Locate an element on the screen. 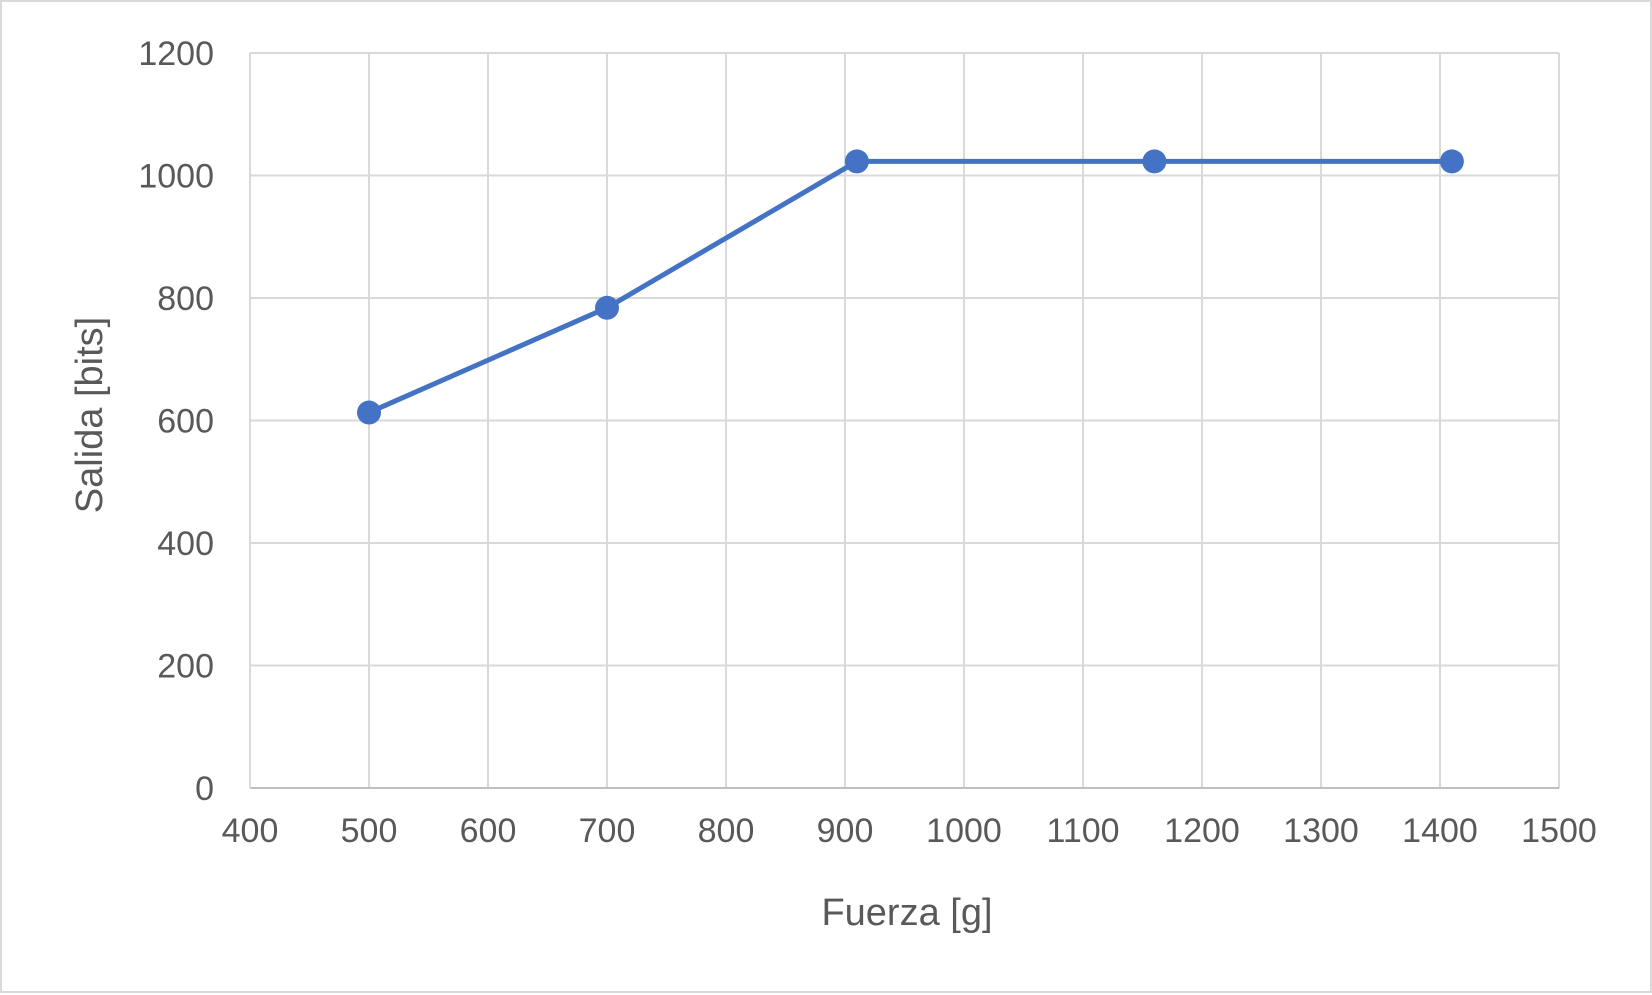 This screenshot has height=995, width=1652. x-tick-label: 1200 is located at coordinates (1202, 831).